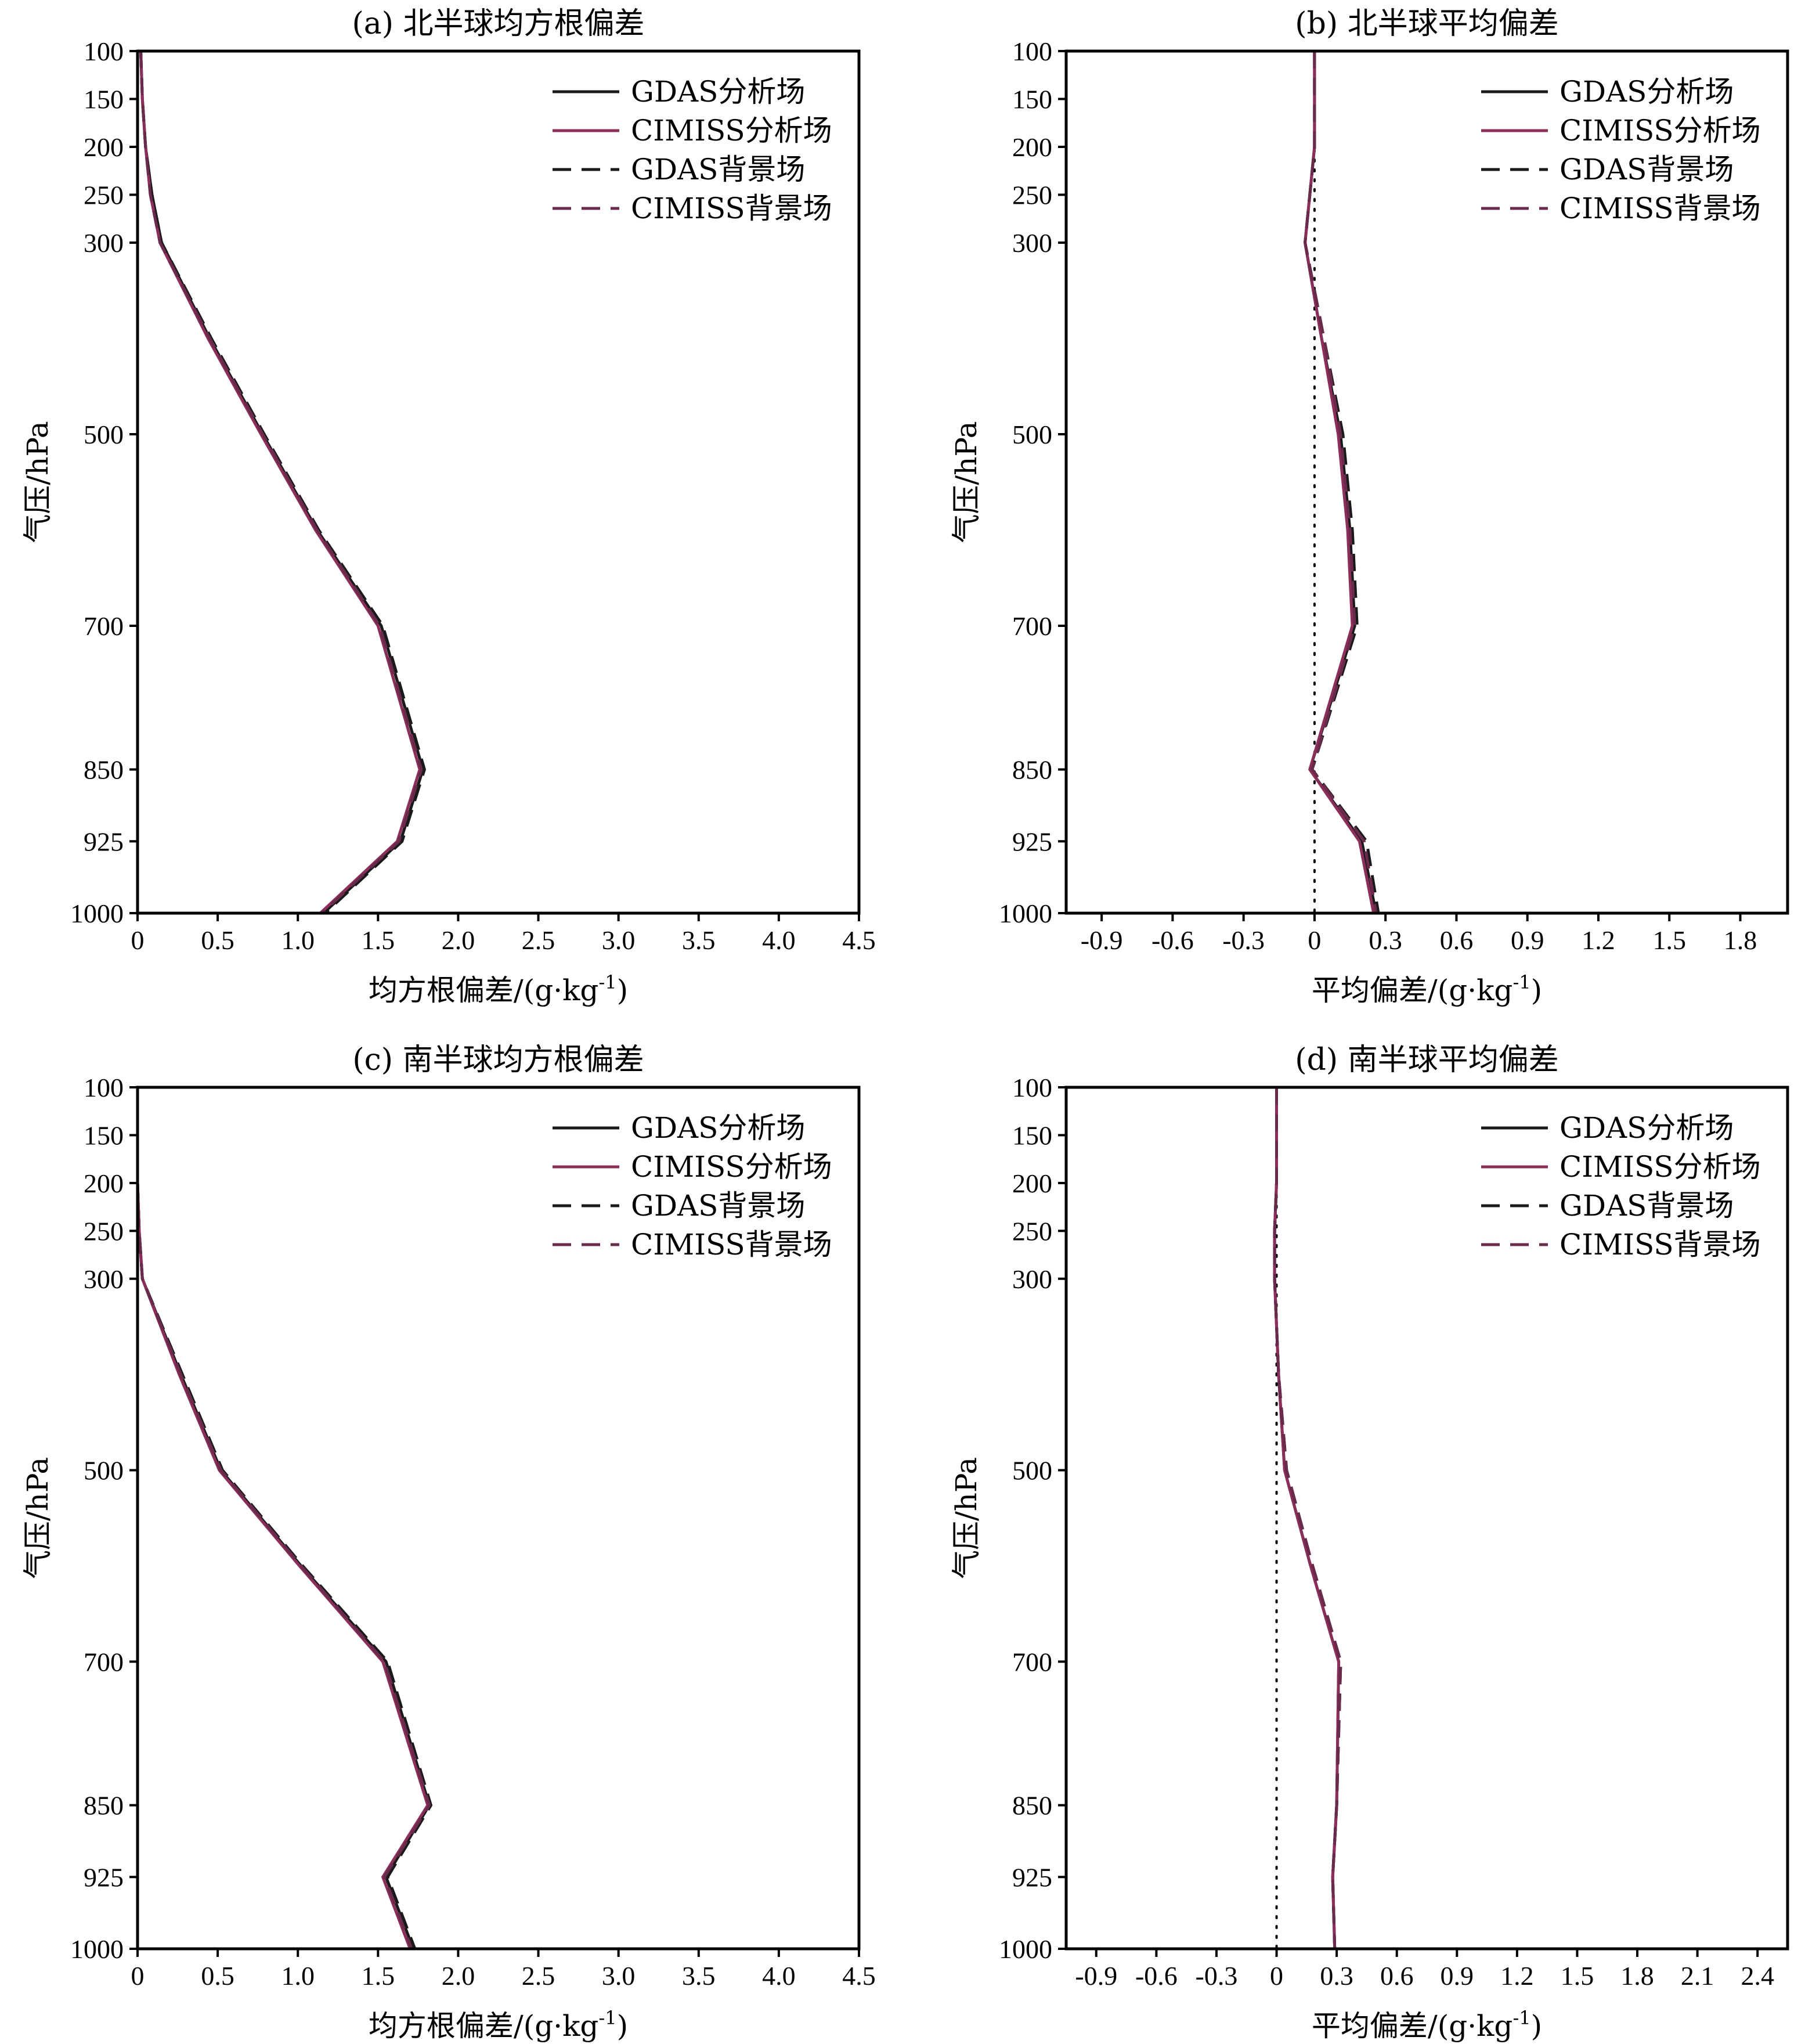 The image size is (1805, 2044). Describe the element at coordinates (1521, 2018) in the screenshot. I see `panel-d-xlabel-sup: -1` at that location.